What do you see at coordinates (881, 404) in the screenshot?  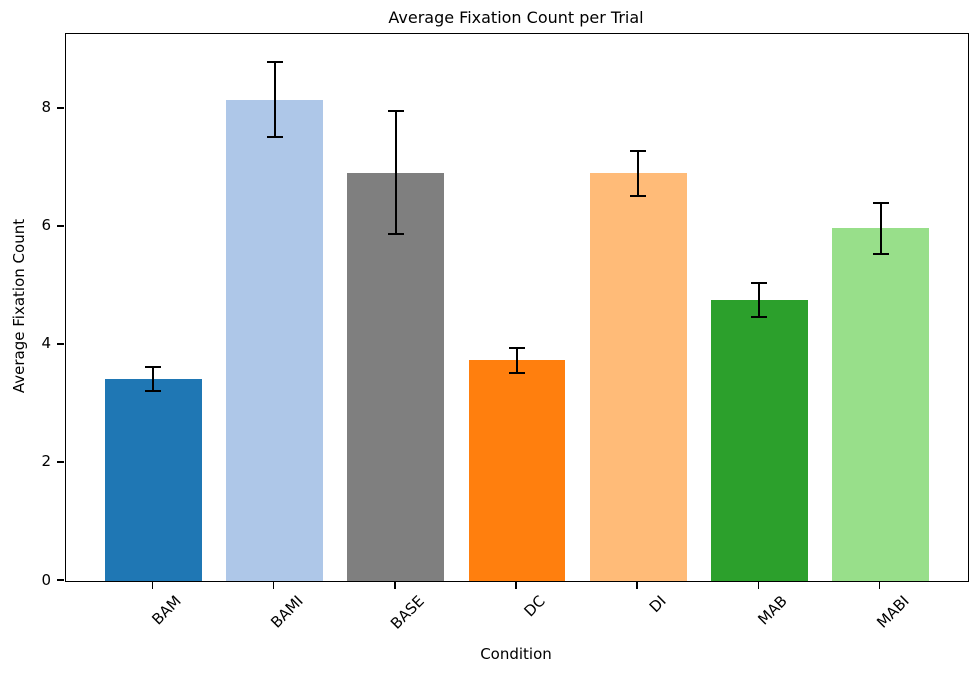 I see `bar-mabi` at bounding box center [881, 404].